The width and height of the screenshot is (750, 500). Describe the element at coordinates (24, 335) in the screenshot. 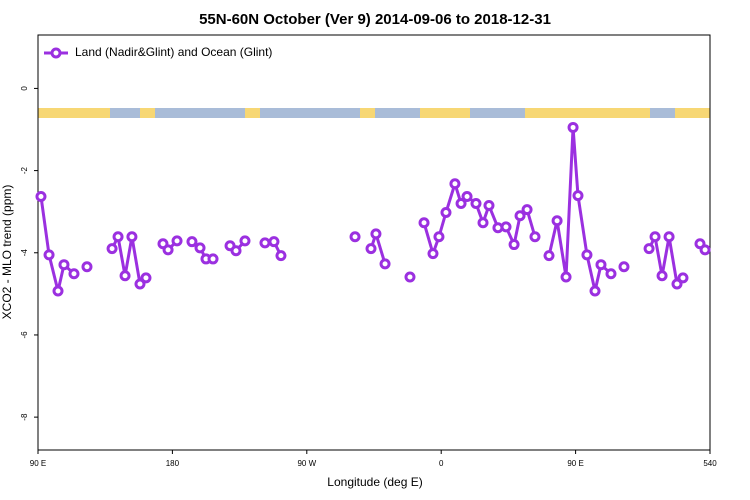

I see `y-tick-label: -6` at that location.